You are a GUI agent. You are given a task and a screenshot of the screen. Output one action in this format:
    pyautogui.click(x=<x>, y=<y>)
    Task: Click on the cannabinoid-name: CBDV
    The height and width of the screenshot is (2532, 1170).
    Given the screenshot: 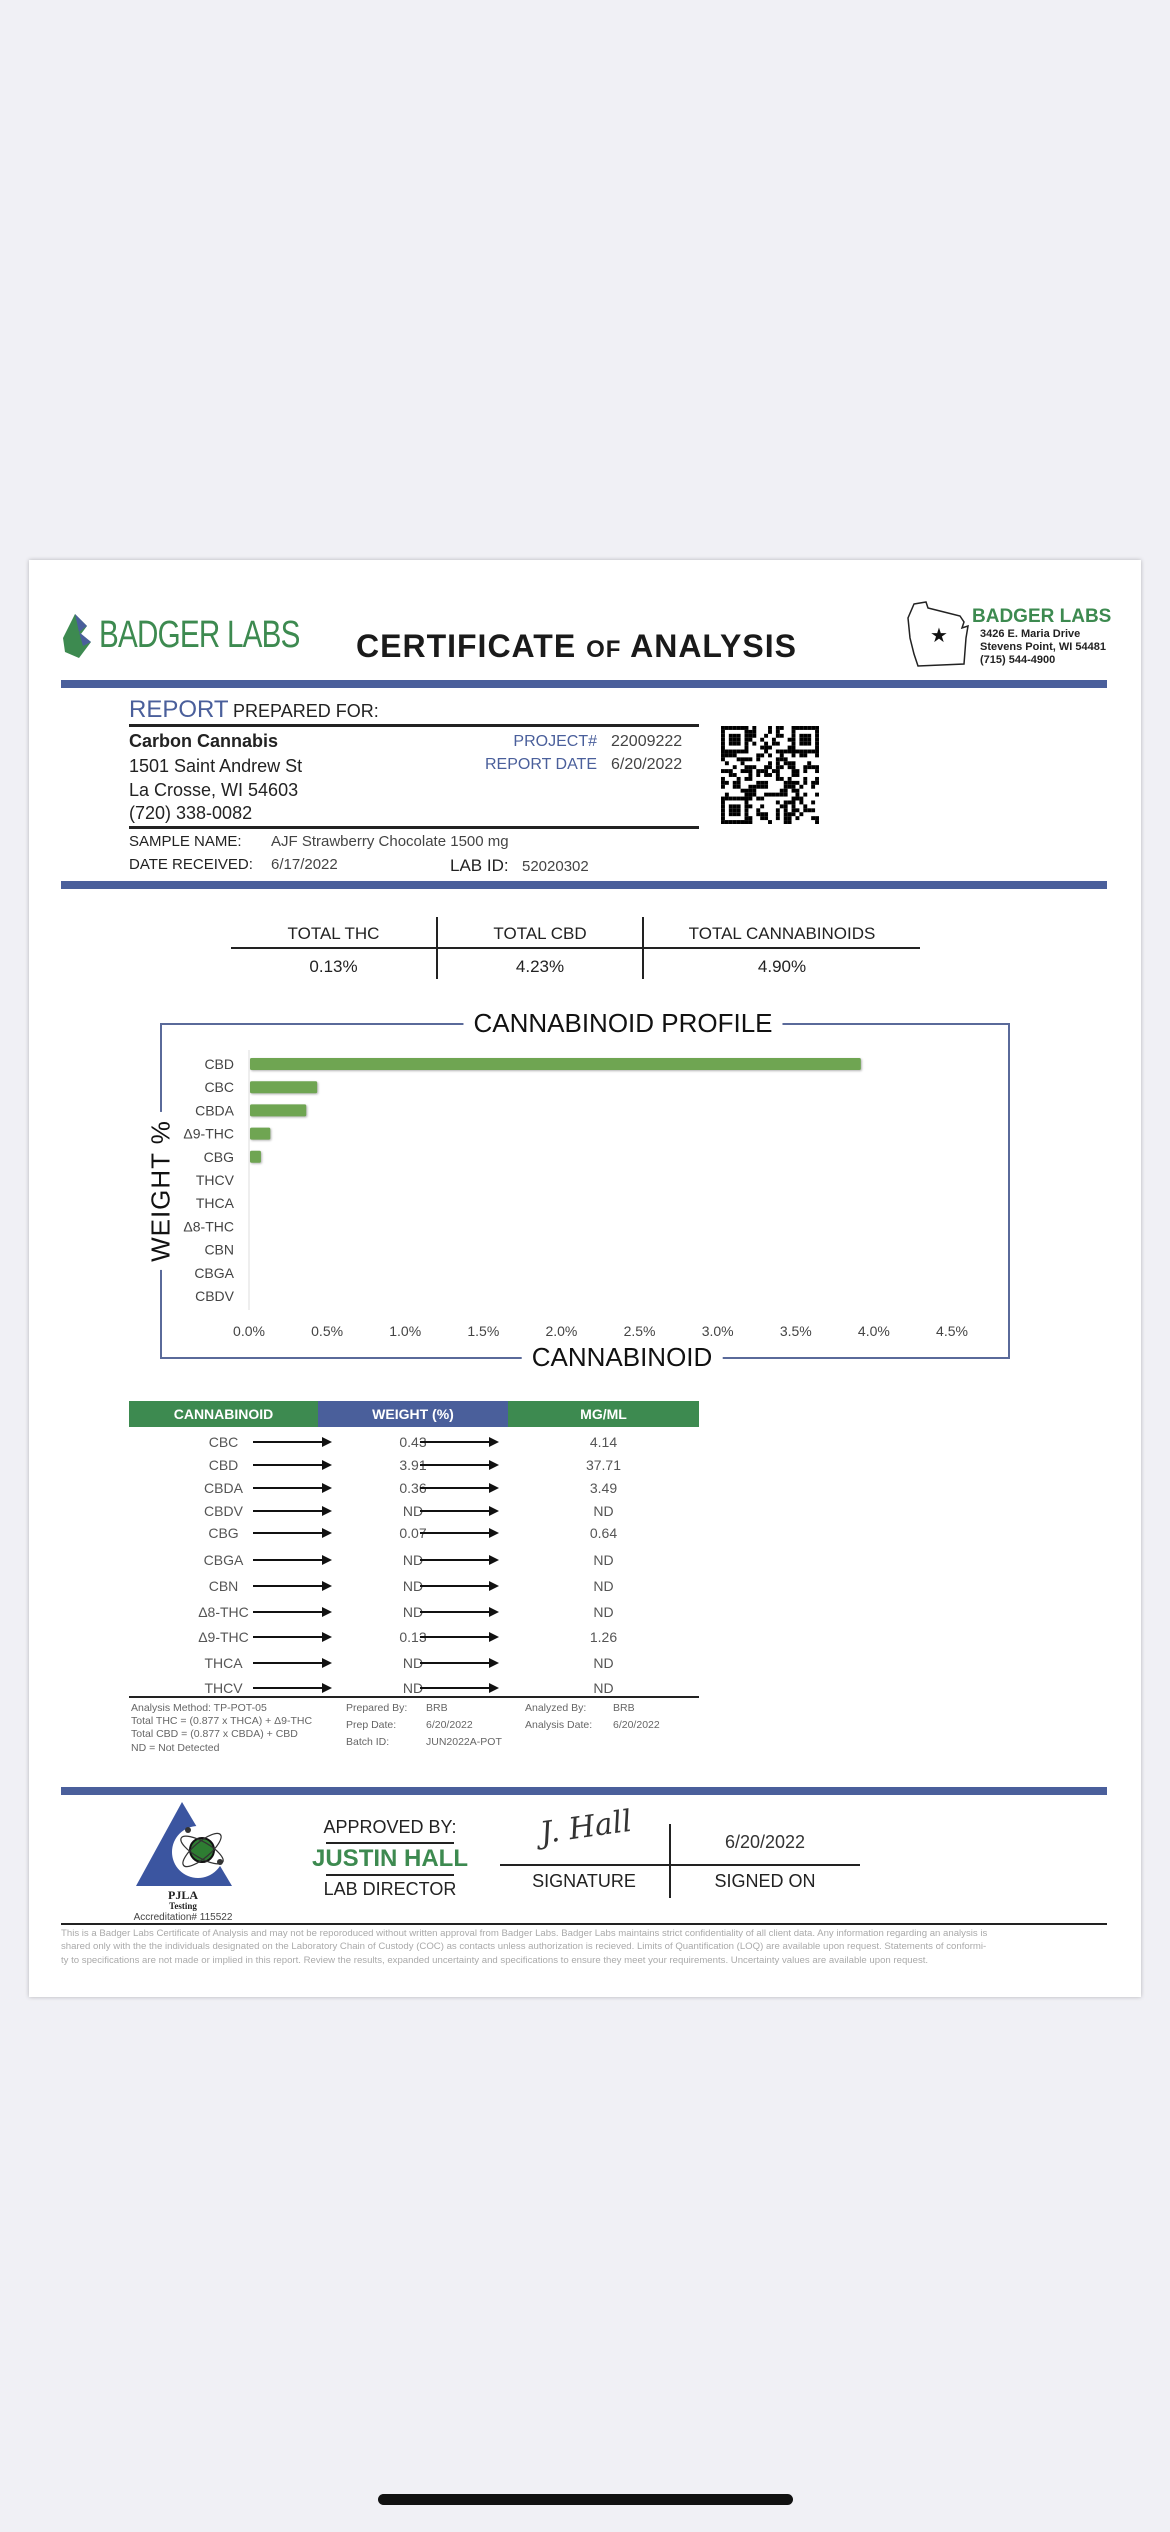 What is the action you would take?
    pyautogui.click(x=223, y=1511)
    